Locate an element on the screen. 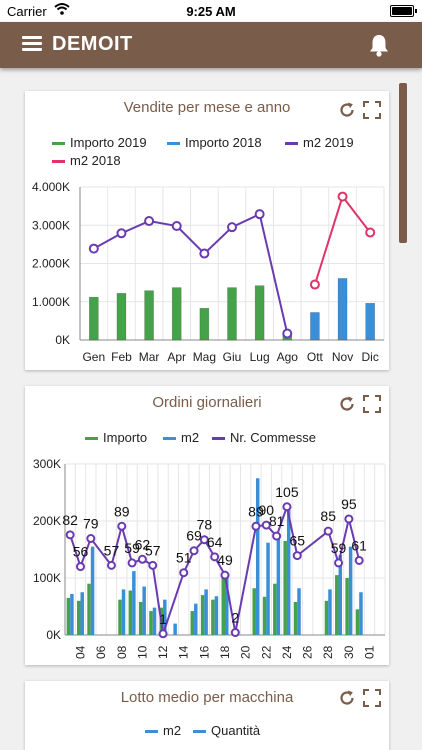 The image size is (422, 750). card-title: Lotto medio per macchina is located at coordinates (207, 697).